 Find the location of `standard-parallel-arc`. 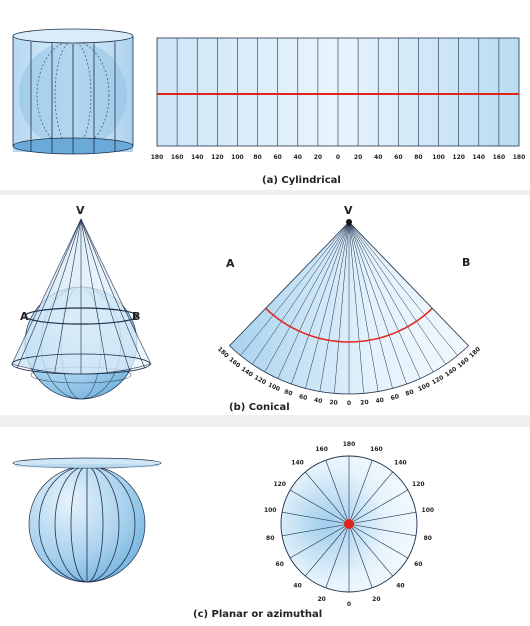

standard-parallel-arc is located at coordinates (349, 325).